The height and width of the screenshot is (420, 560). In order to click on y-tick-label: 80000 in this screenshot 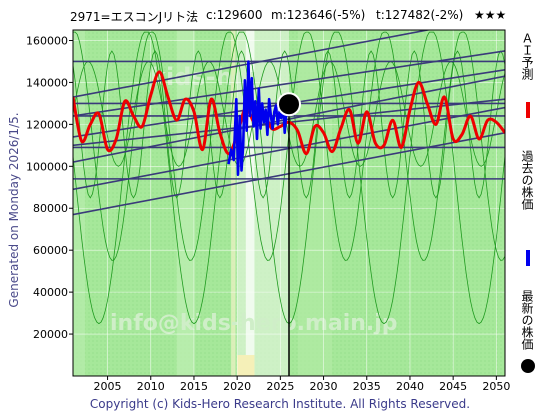, I will do `click(50, 208)`.